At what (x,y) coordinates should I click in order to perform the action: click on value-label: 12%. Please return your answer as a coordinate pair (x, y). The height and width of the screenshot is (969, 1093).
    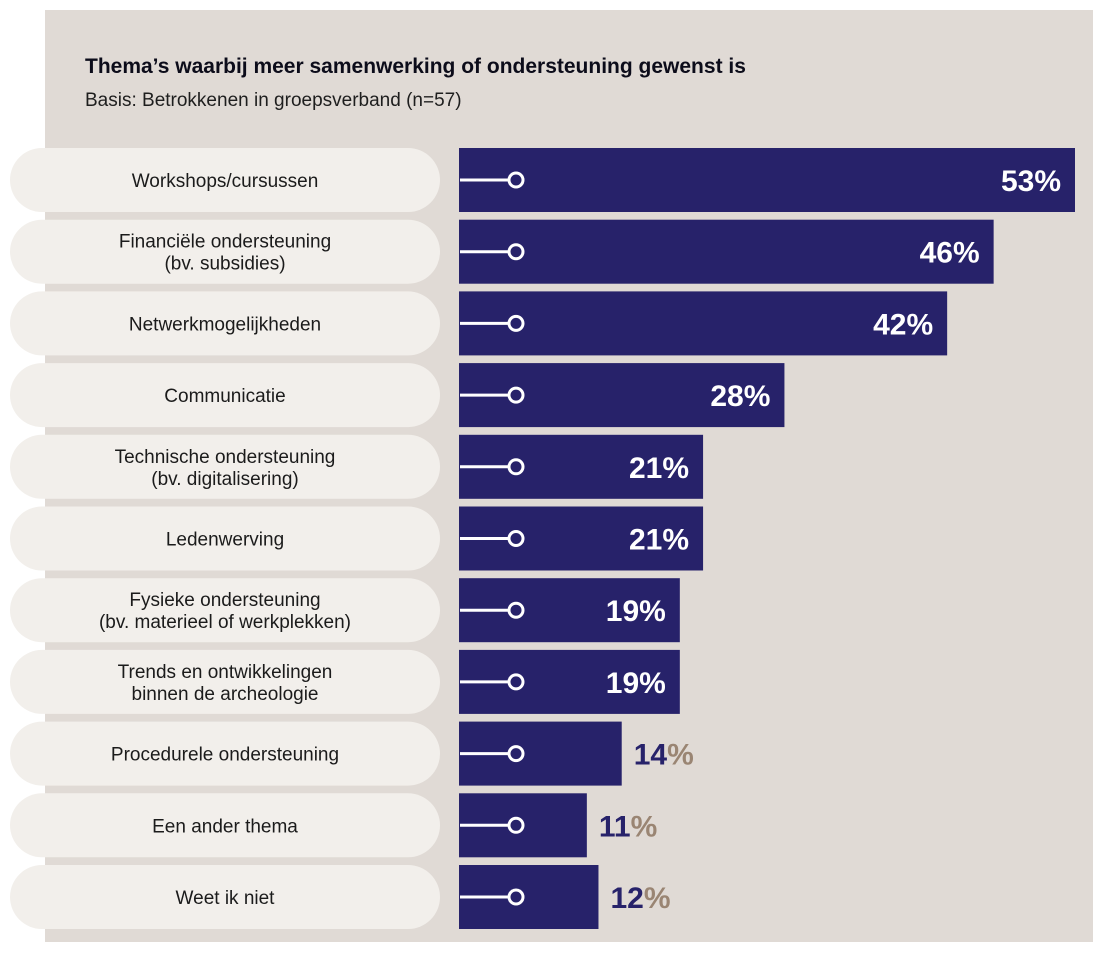
    Looking at the image, I should click on (640, 898).